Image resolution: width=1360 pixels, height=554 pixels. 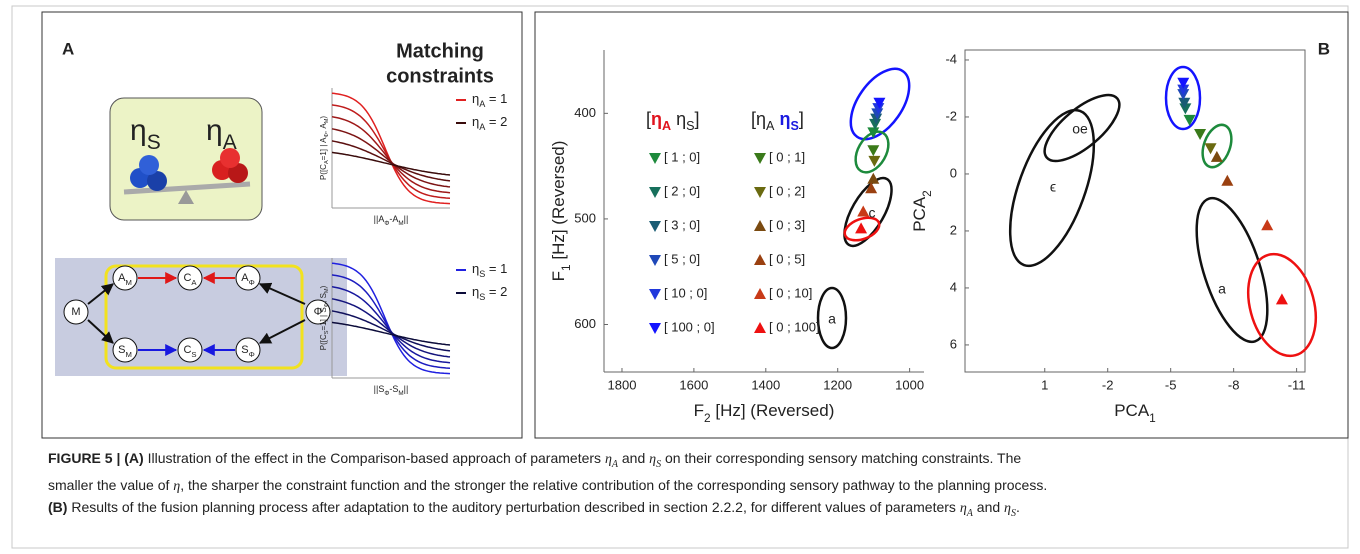 I want to click on legend-label: [ 10 ; 0], so click(x=685, y=292).